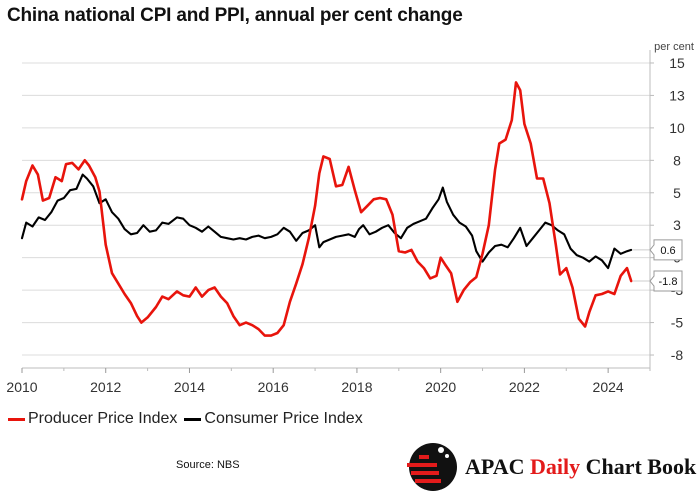 This screenshot has height=500, width=700. I want to click on x-tick-label: 2018, so click(356, 387).